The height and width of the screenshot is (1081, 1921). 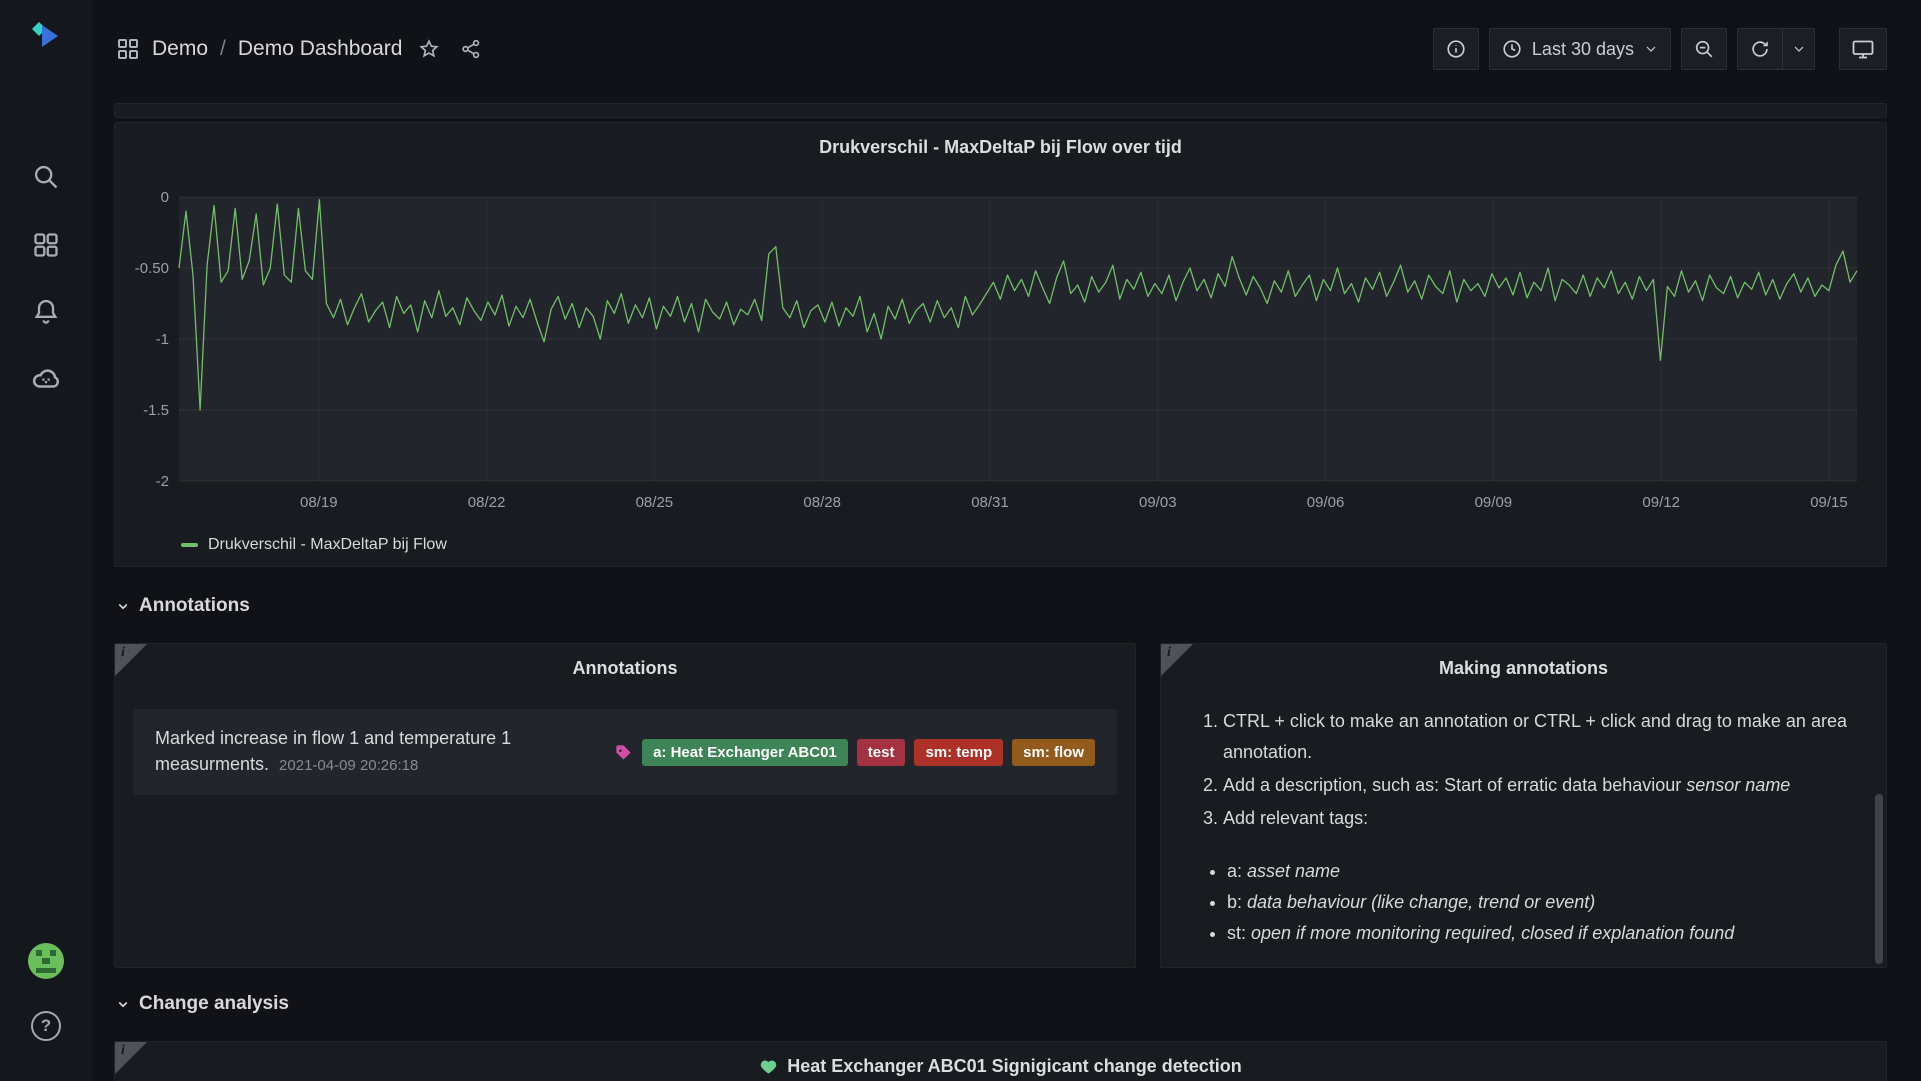 I want to click on sidebar-item-help: ?, so click(x=46, y=1026).